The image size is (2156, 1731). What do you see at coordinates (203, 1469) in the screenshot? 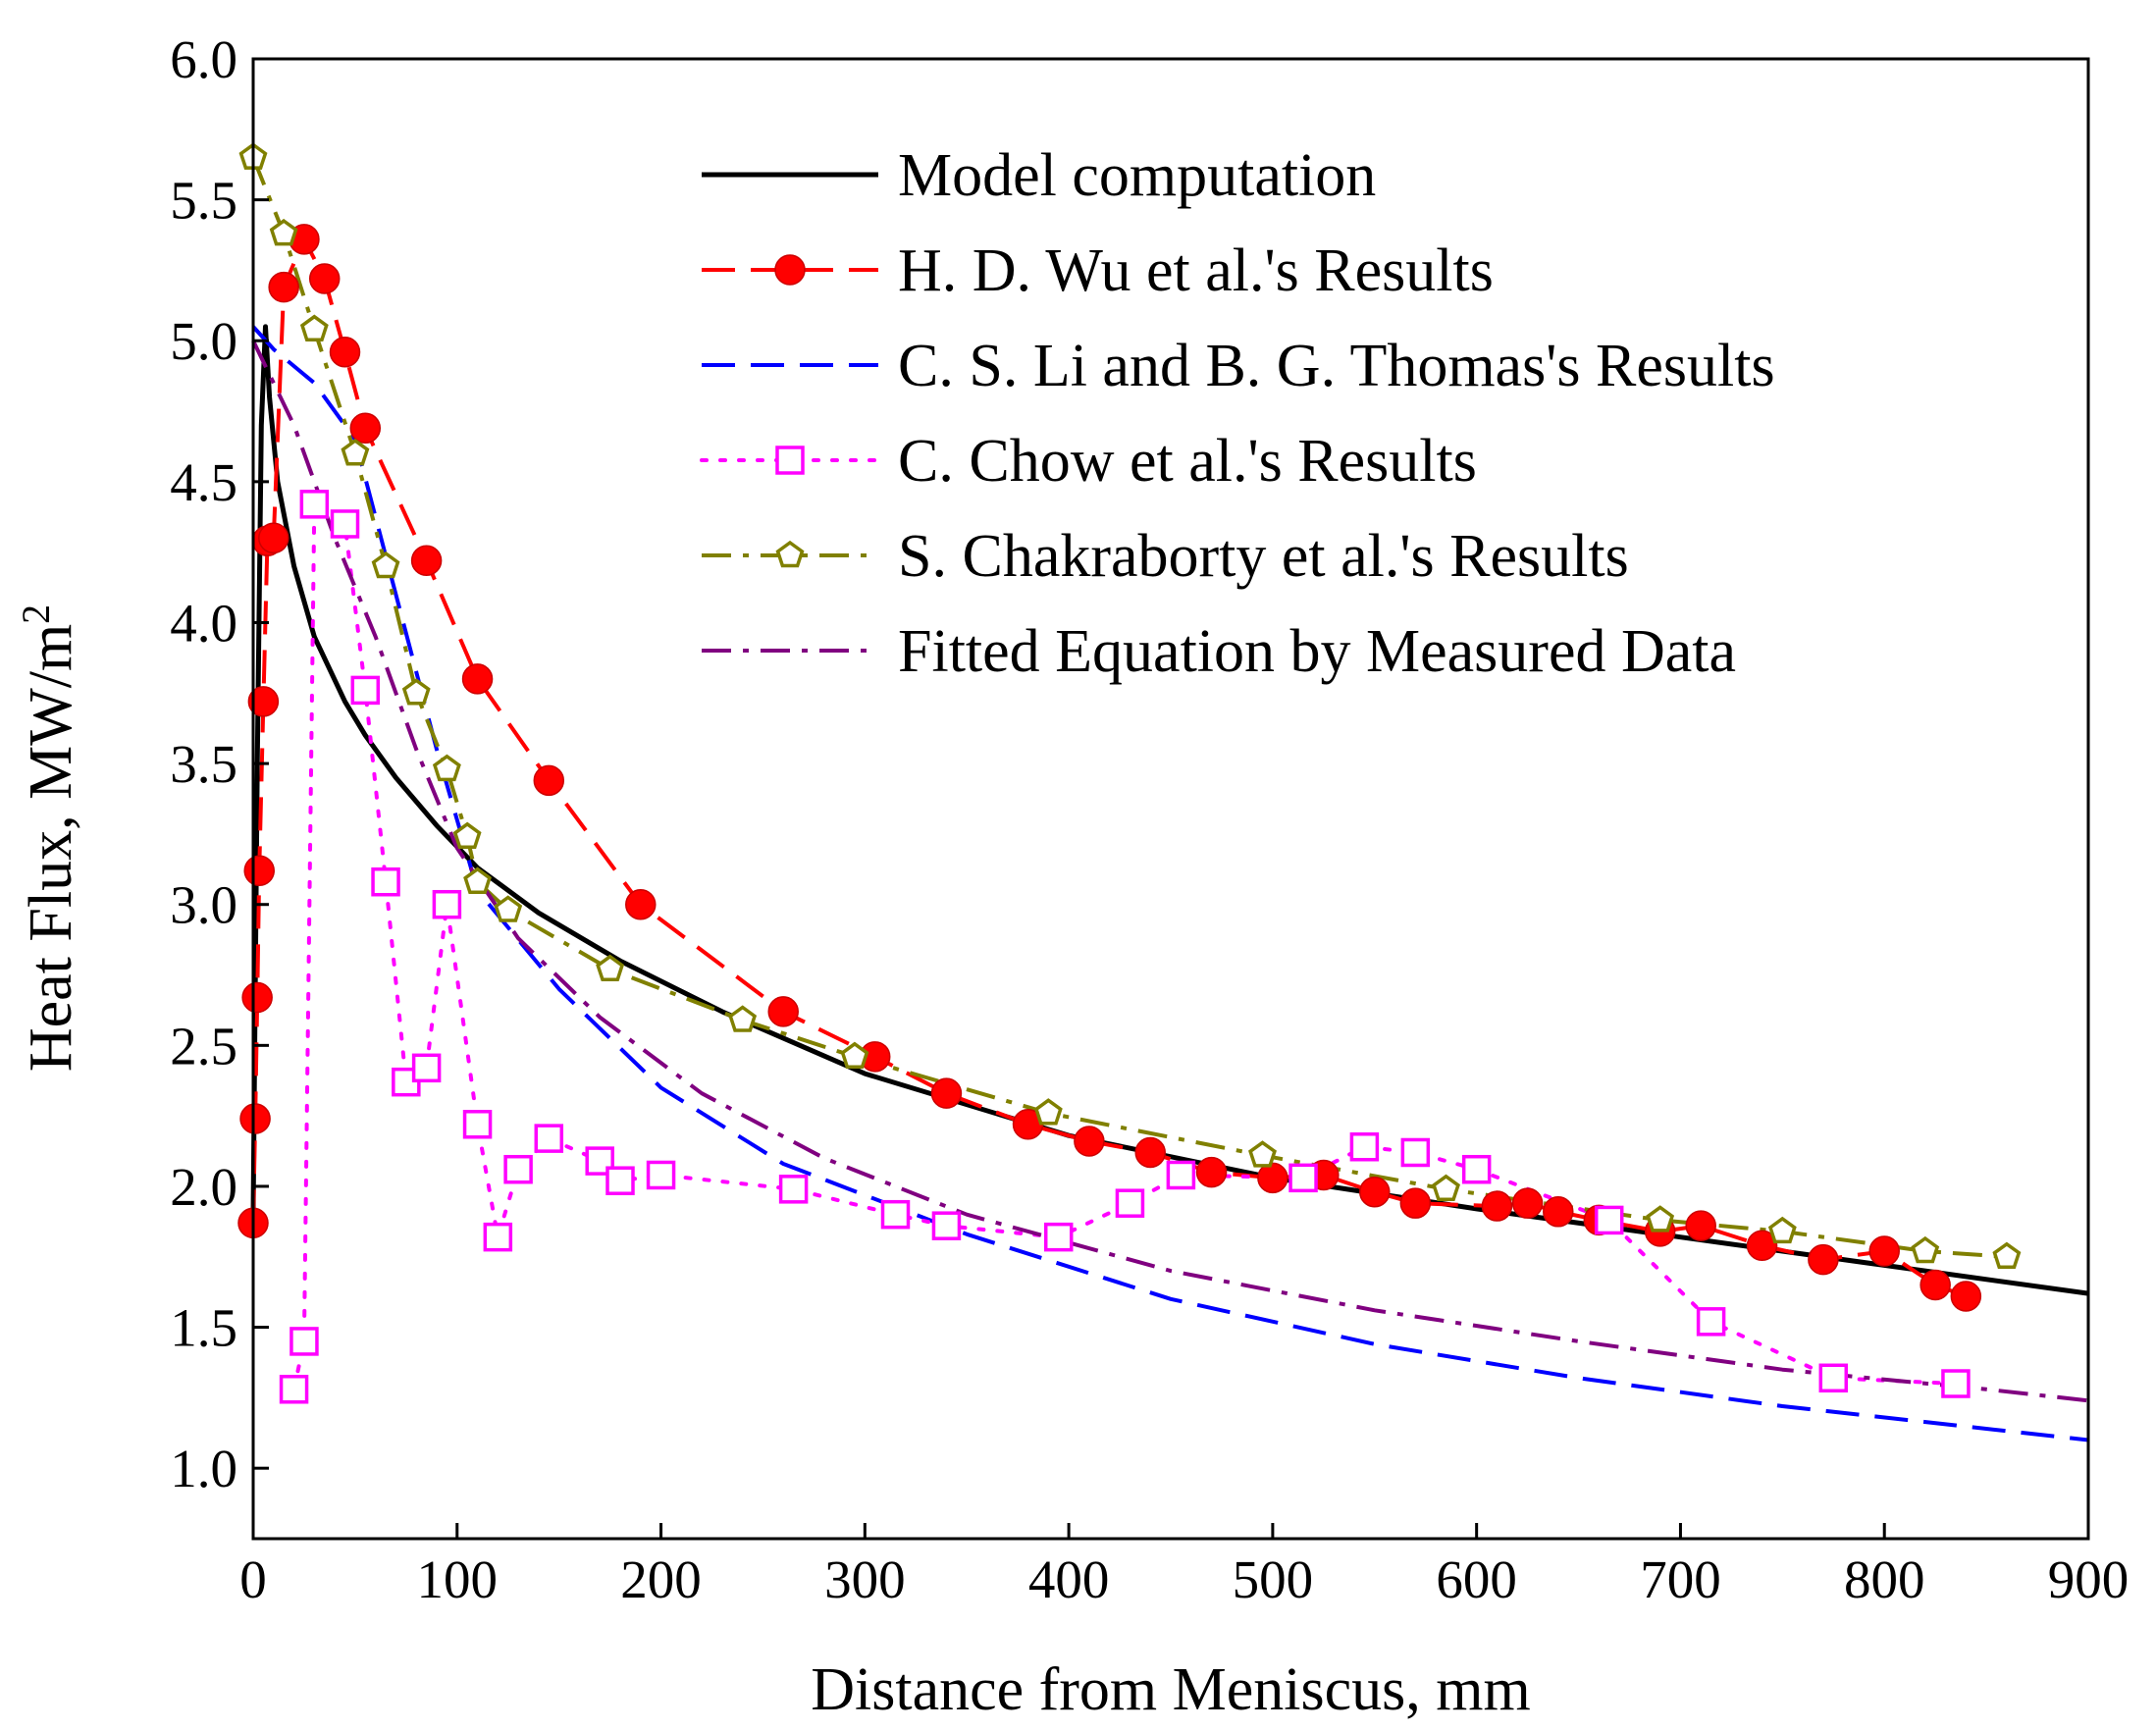
I see `y-tick-label: 1.0` at bounding box center [203, 1469].